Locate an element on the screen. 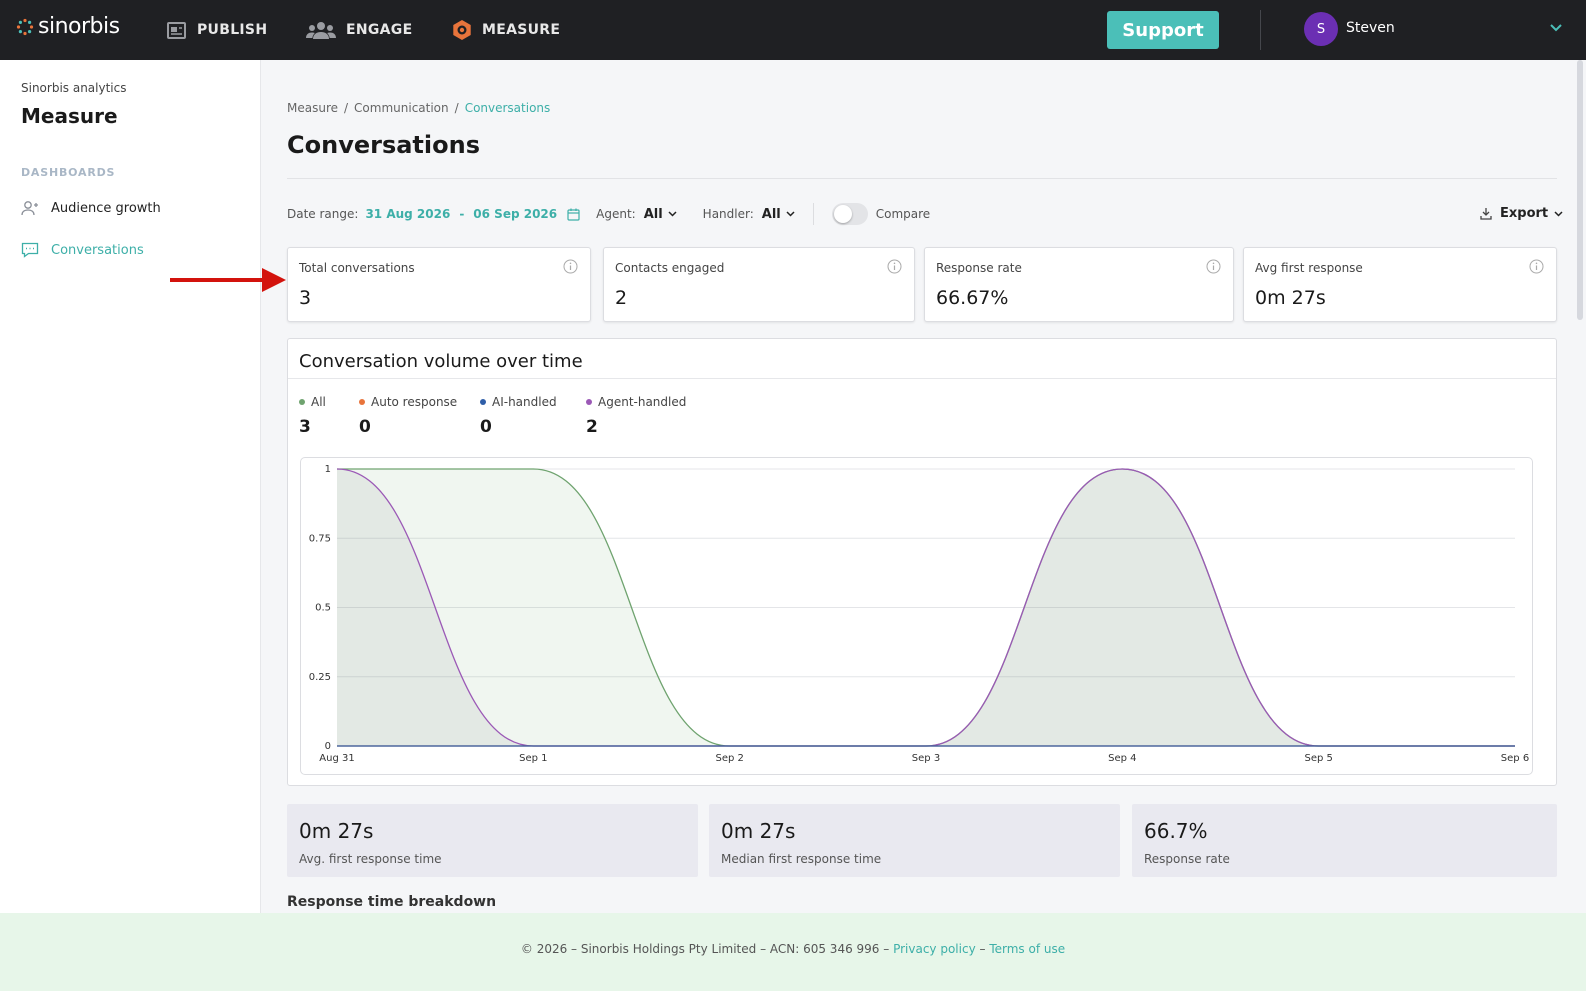 This screenshot has height=991, width=1586. filter-divider is located at coordinates (813, 214).